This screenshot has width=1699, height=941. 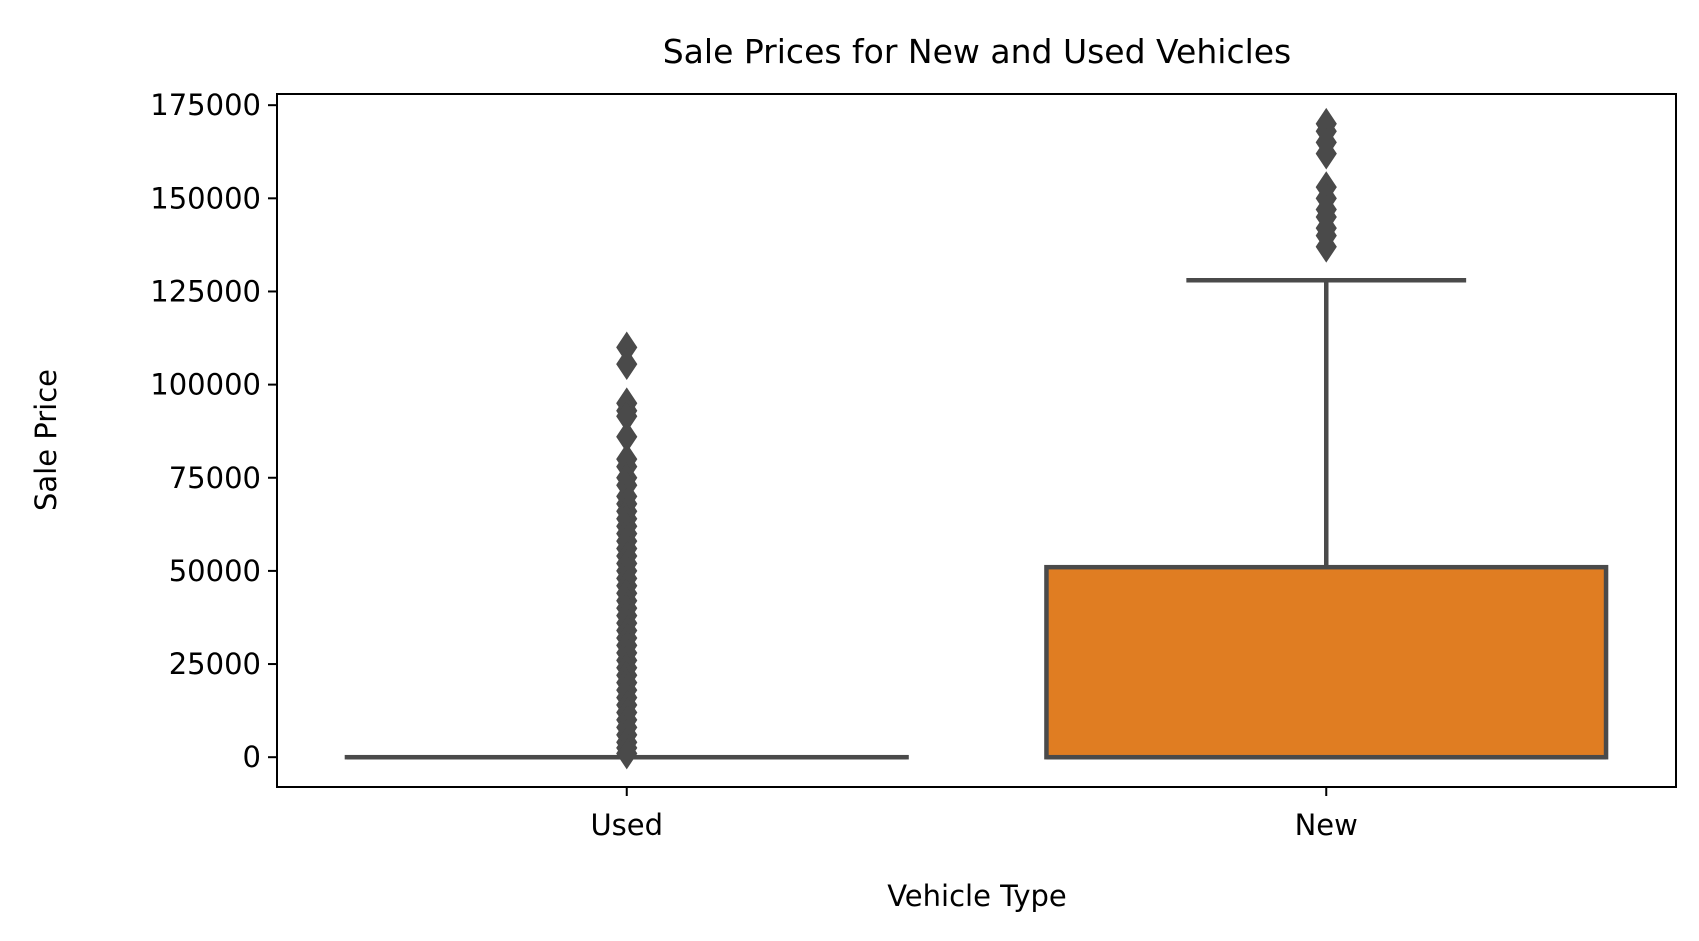 I want to click on y-tick-label: 125000, so click(x=205, y=291).